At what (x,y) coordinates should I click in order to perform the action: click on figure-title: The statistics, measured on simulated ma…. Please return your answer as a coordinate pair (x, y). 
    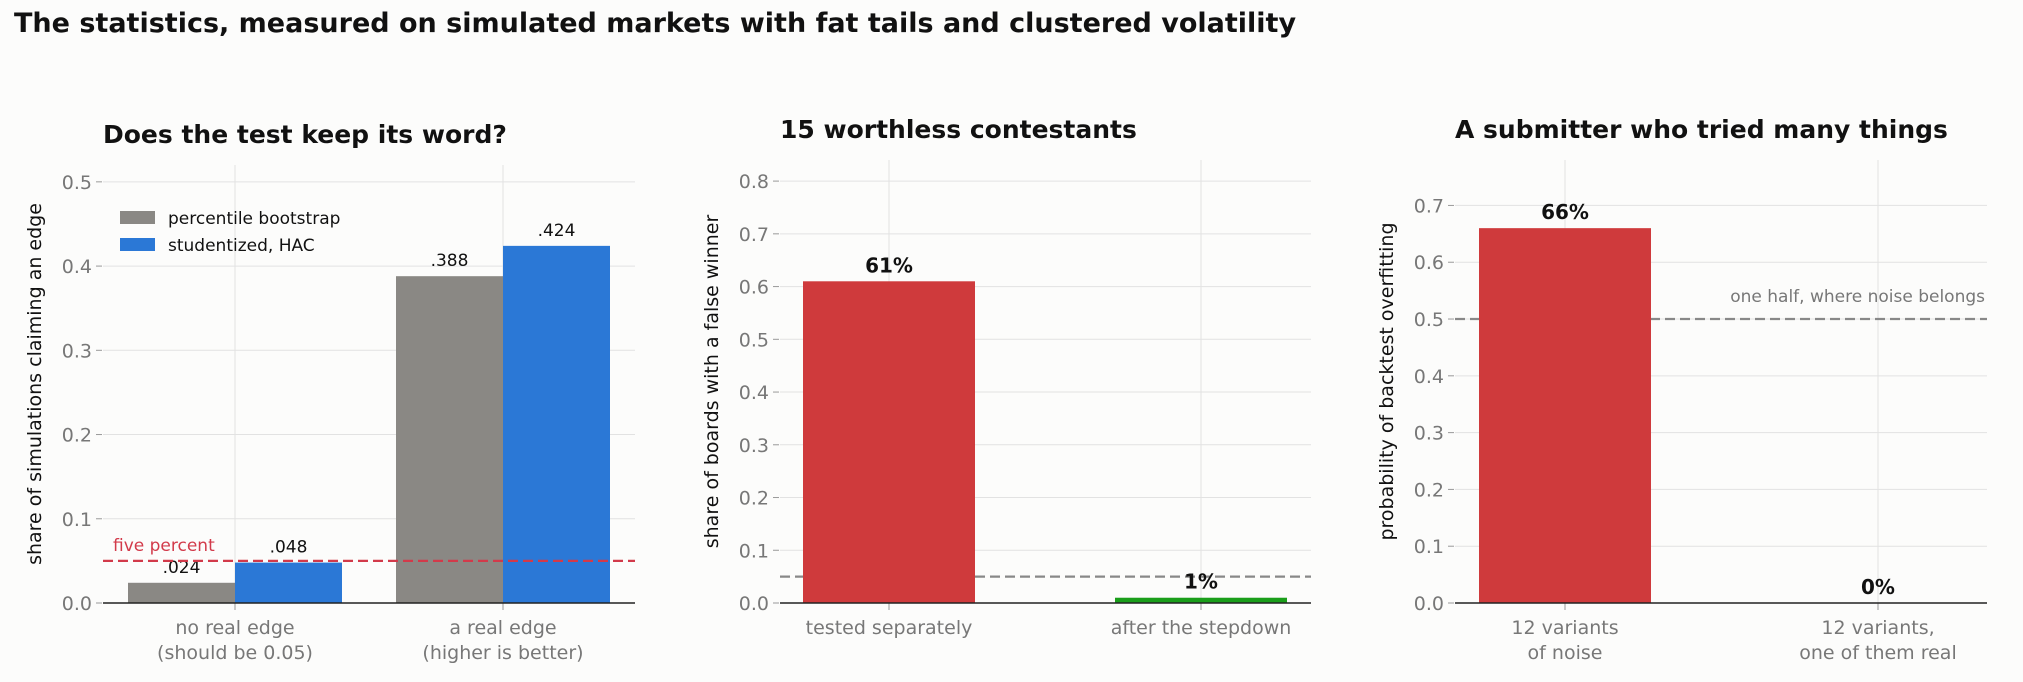
    Looking at the image, I should click on (655, 23).